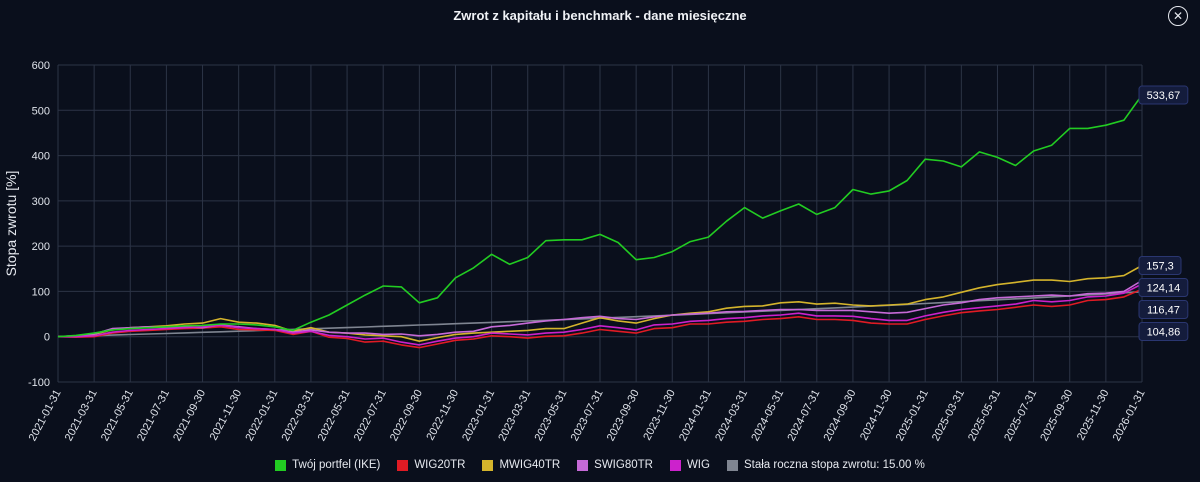  What do you see at coordinates (261, 415) in the screenshot?
I see `x-tick-label: 2022-01-31` at bounding box center [261, 415].